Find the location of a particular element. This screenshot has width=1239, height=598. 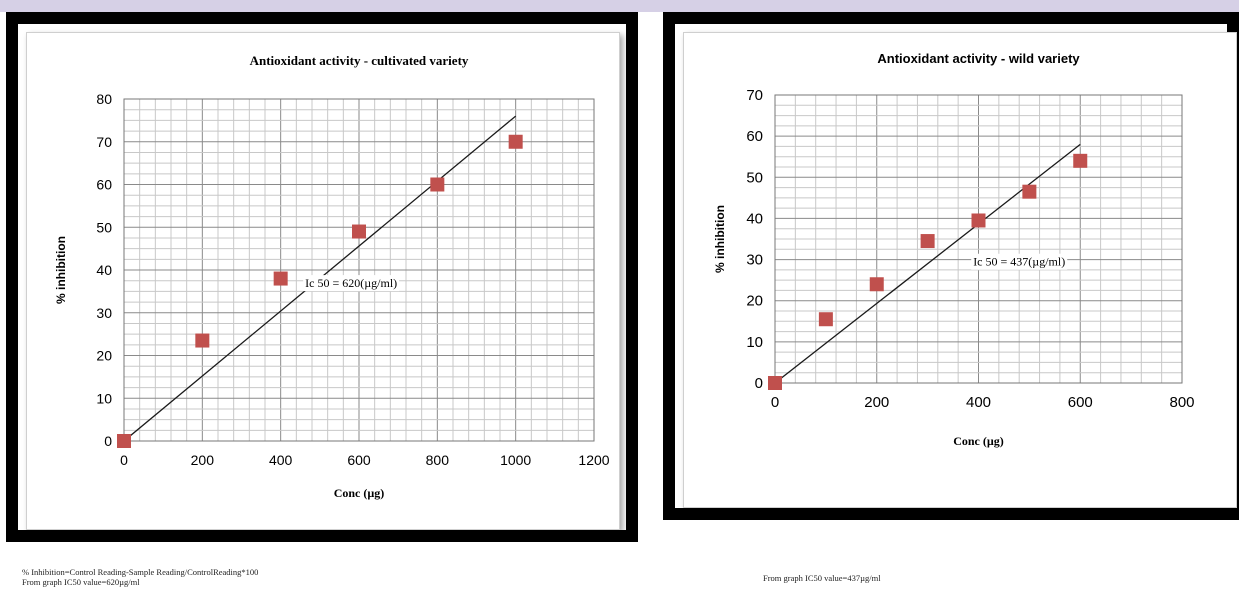

ic50-annotation: Ic 50 = 620(µg/ml) is located at coordinates (351, 283).